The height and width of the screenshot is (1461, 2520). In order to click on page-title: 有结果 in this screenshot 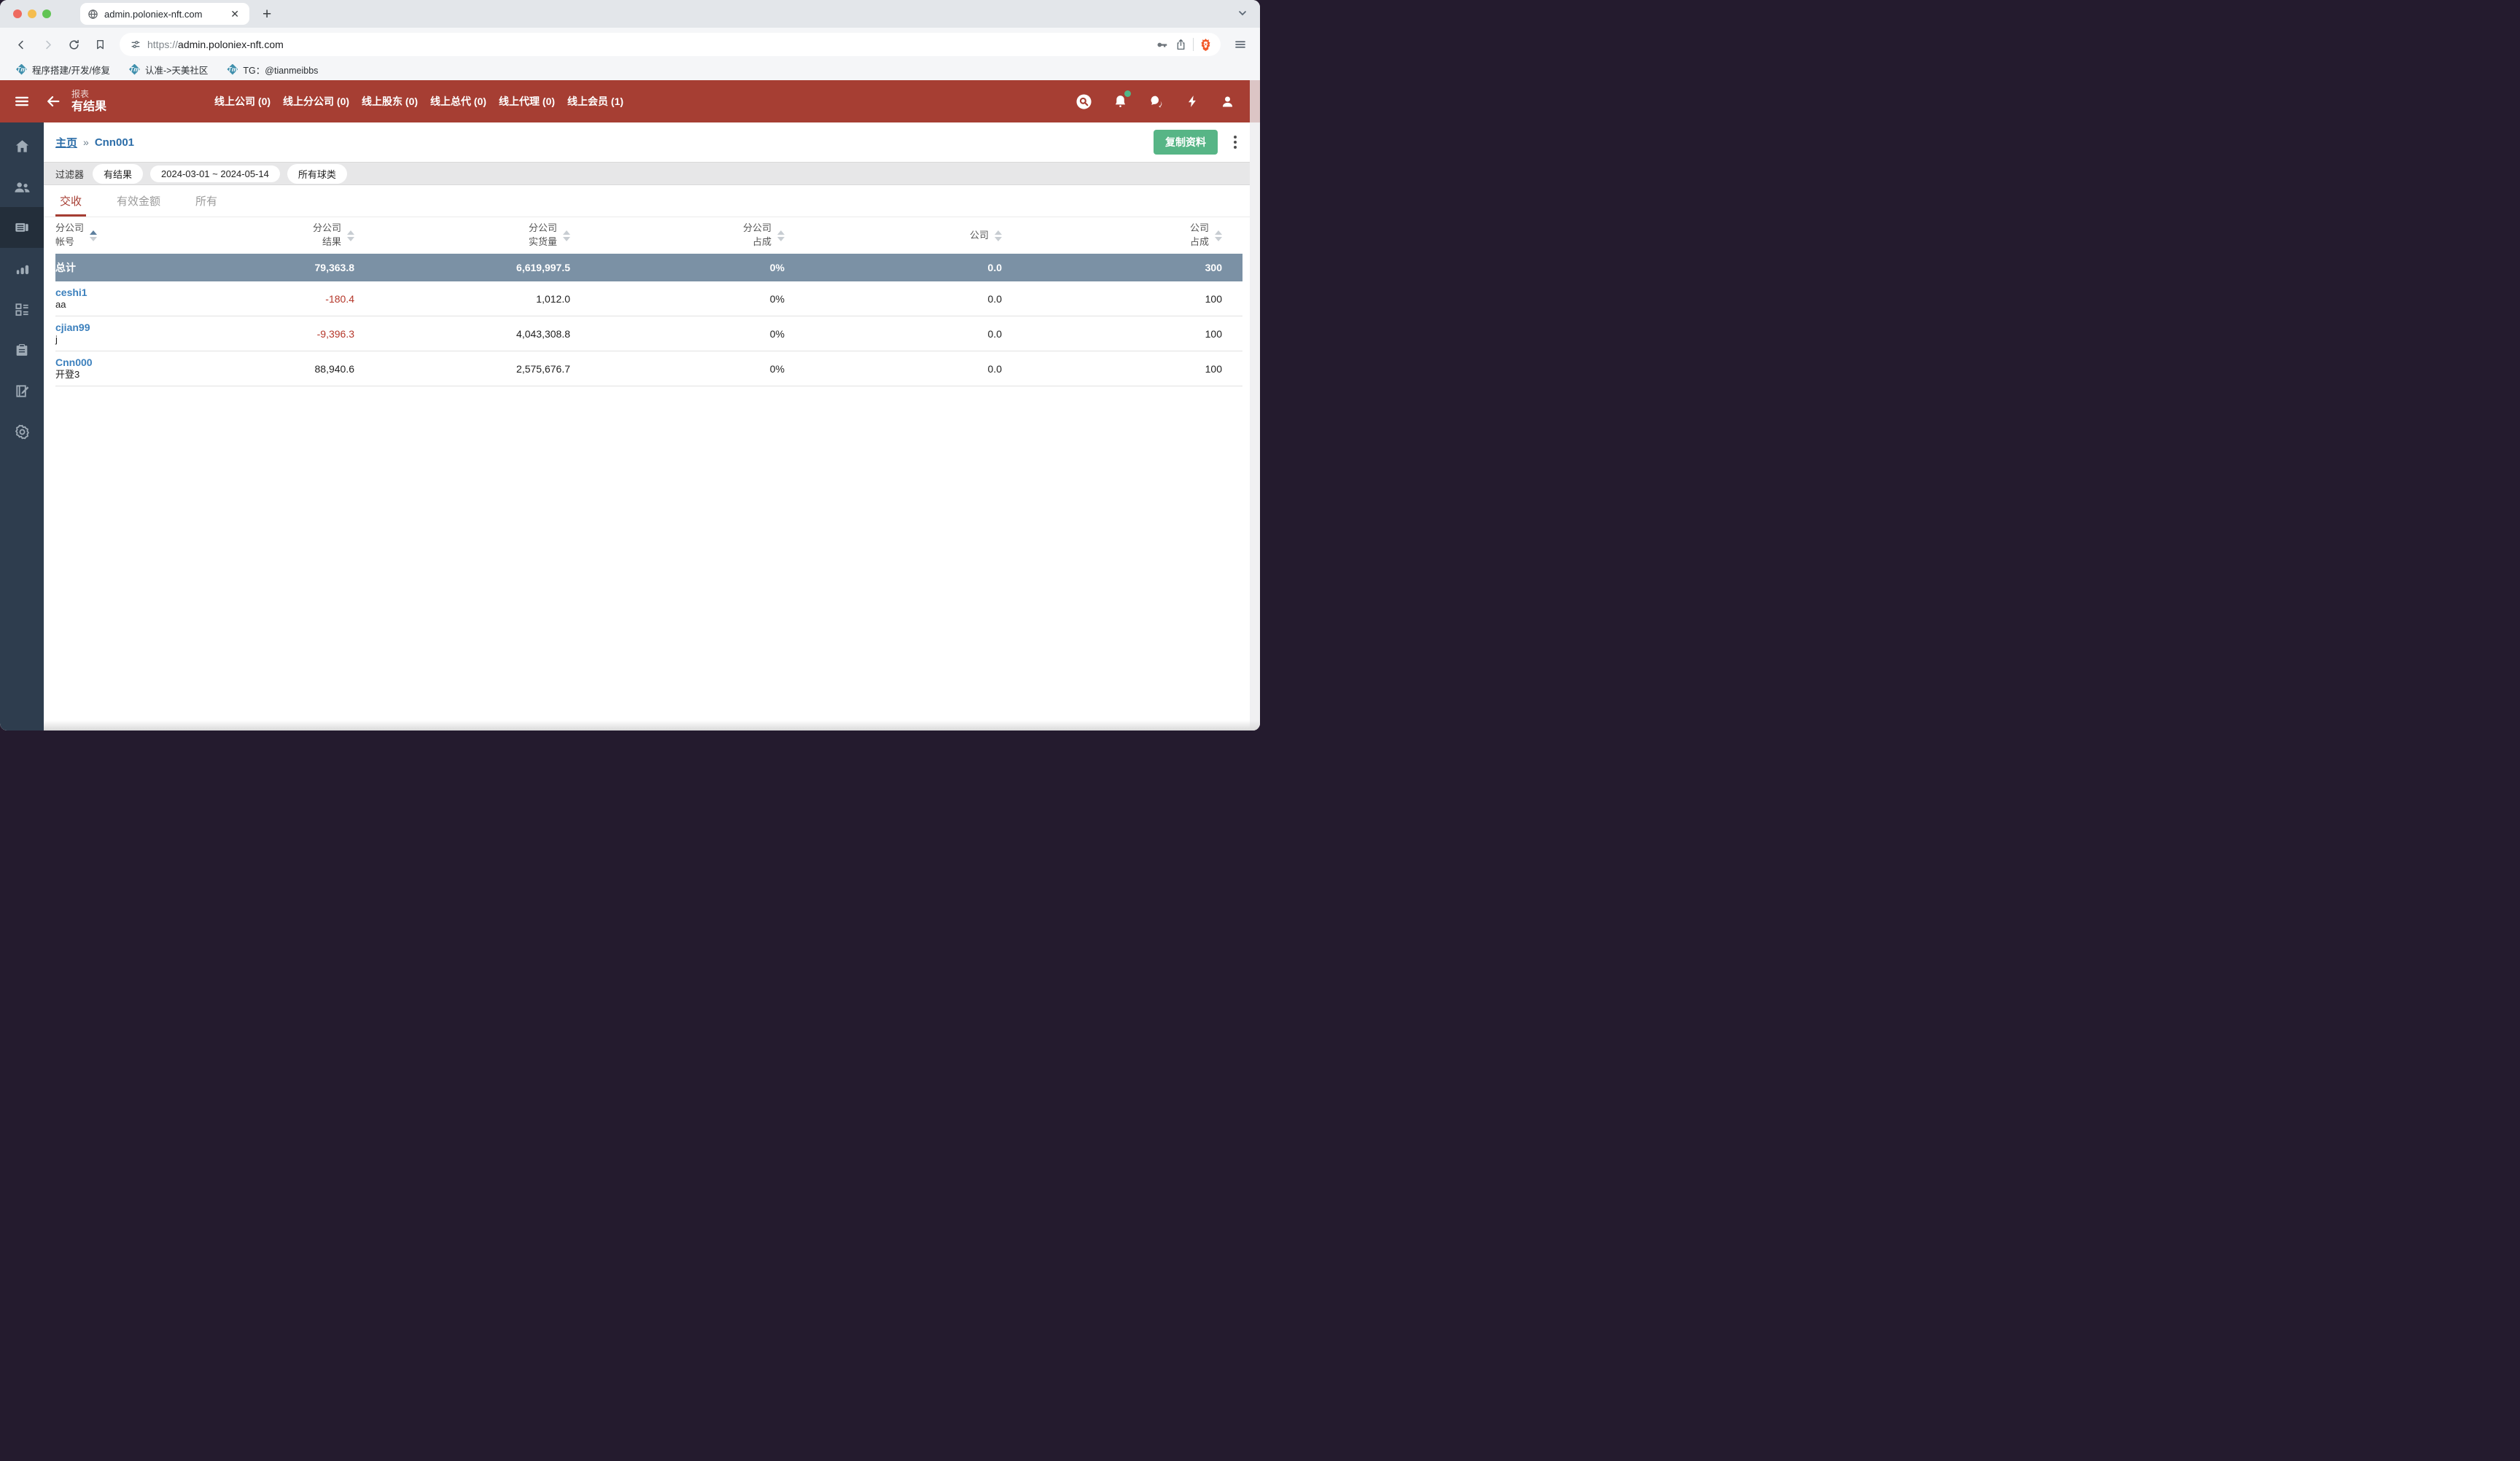, I will do `click(89, 106)`.